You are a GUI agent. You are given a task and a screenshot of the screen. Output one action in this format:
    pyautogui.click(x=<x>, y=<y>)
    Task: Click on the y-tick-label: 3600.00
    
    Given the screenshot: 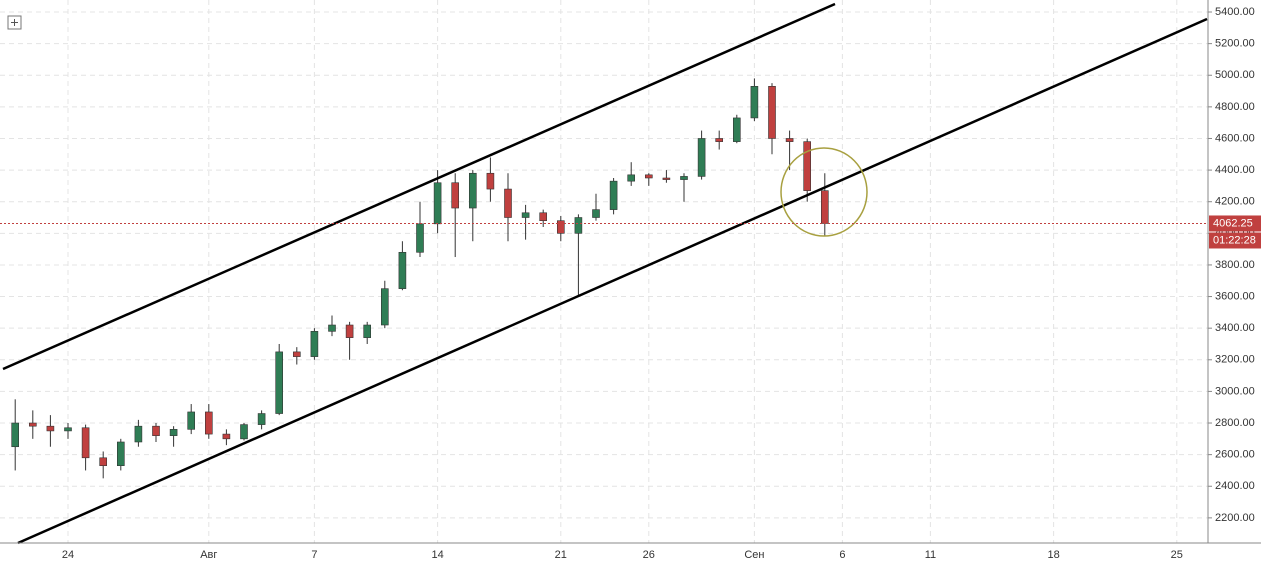 What is the action you would take?
    pyautogui.click(x=1235, y=296)
    